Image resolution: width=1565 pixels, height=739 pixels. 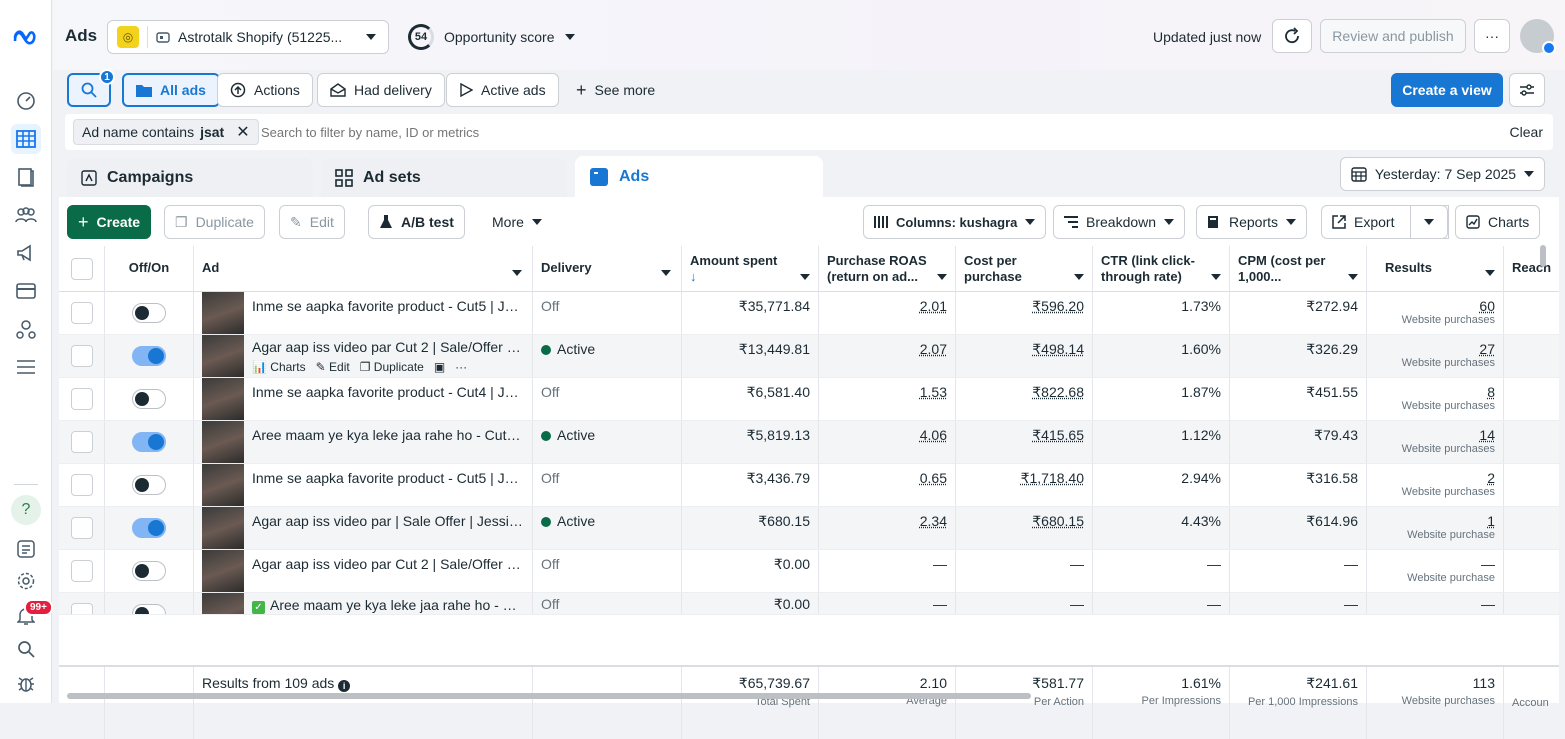 What do you see at coordinates (1429, 222) in the screenshot?
I see `export-options-dropdown` at bounding box center [1429, 222].